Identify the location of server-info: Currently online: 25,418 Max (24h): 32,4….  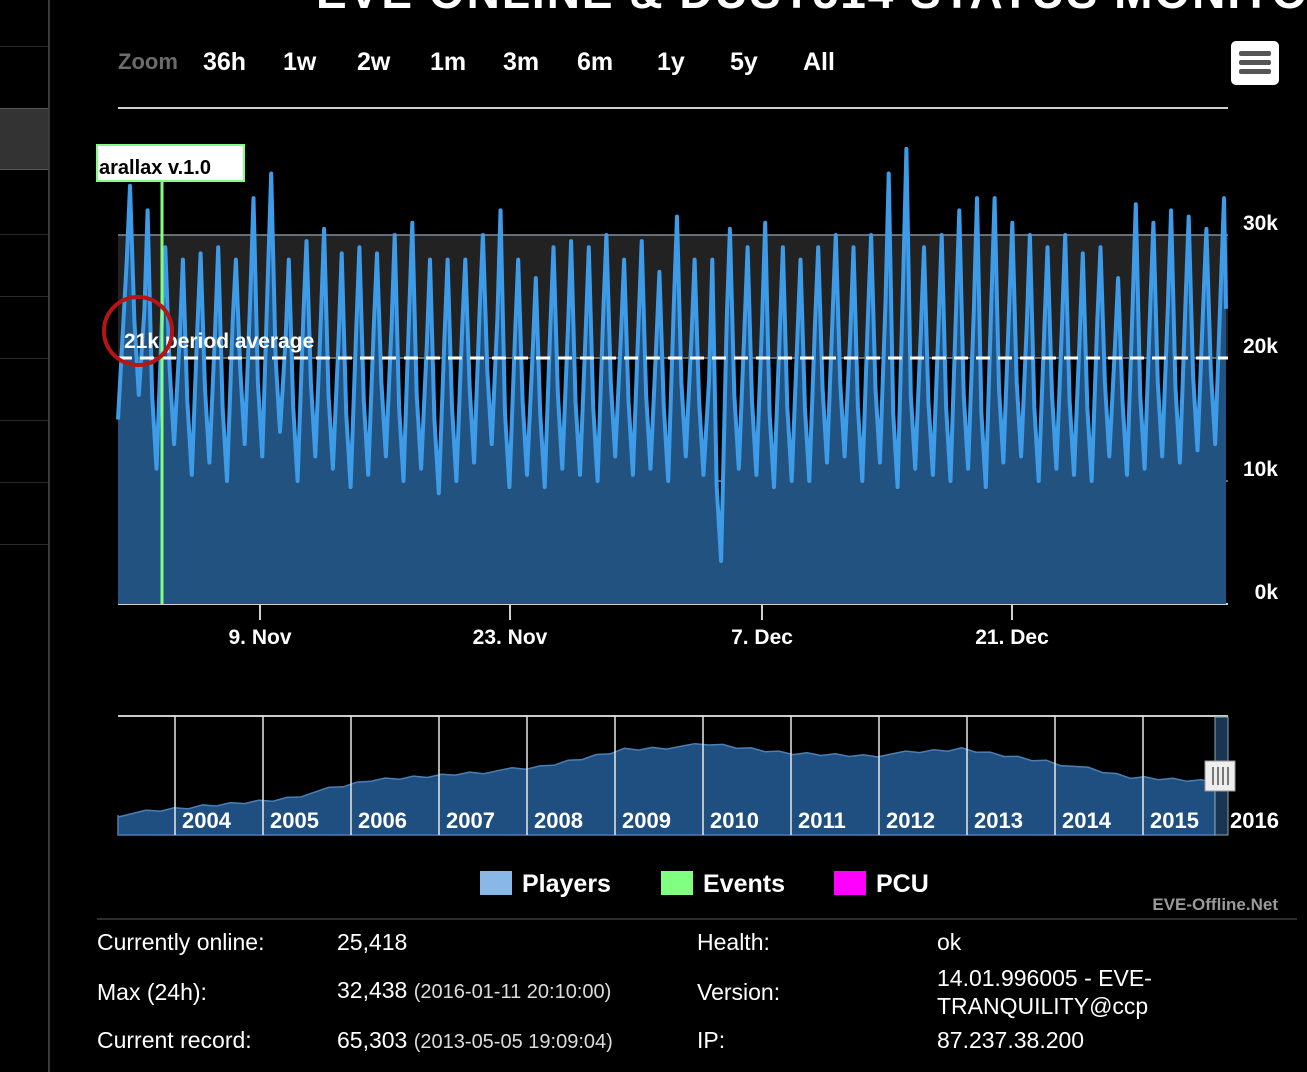
(697, 996).